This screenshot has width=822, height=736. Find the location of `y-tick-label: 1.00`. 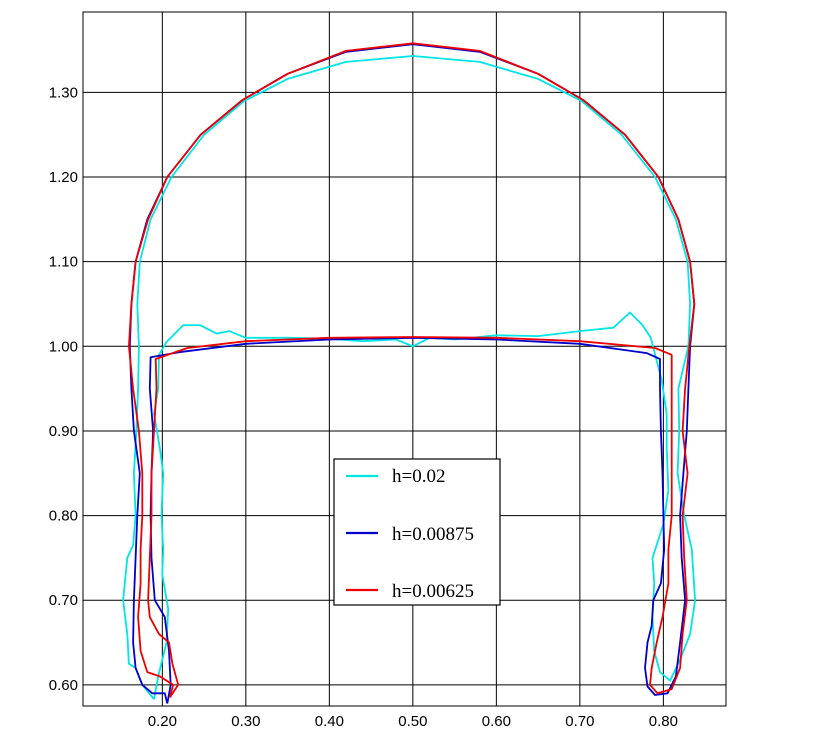

y-tick-label: 1.00 is located at coordinates (63, 346).